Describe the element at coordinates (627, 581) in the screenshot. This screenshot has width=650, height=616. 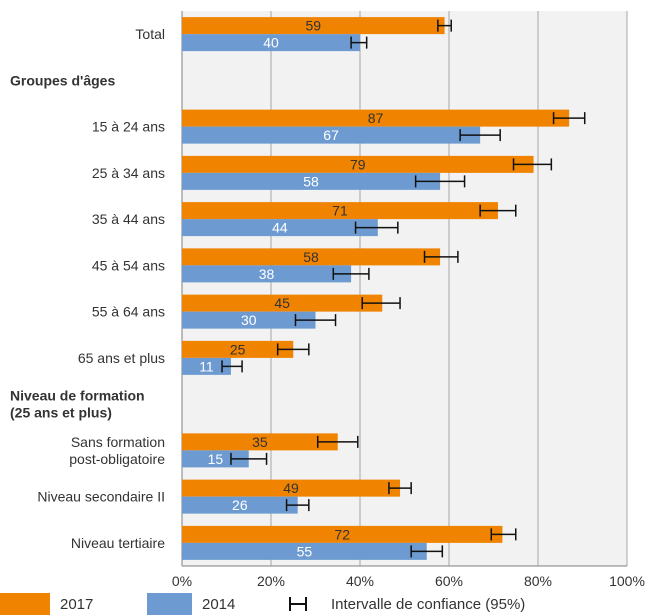
I see `x-tick-label: 100%` at that location.